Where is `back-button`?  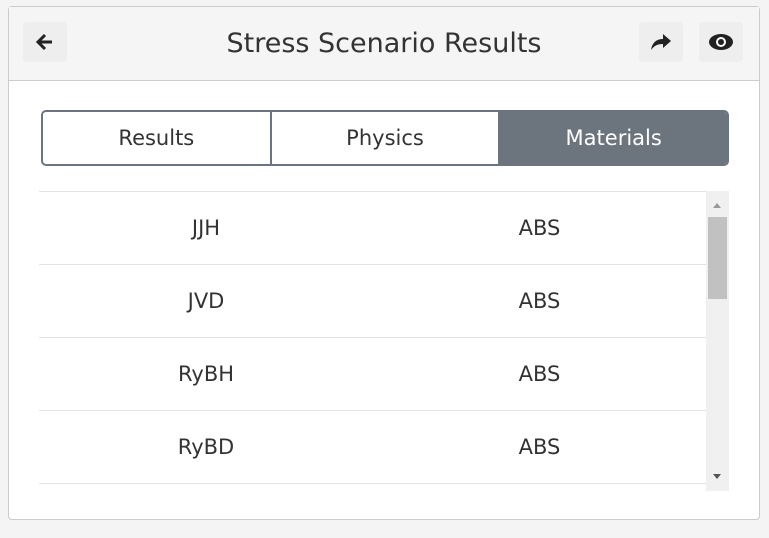 back-button is located at coordinates (45, 42).